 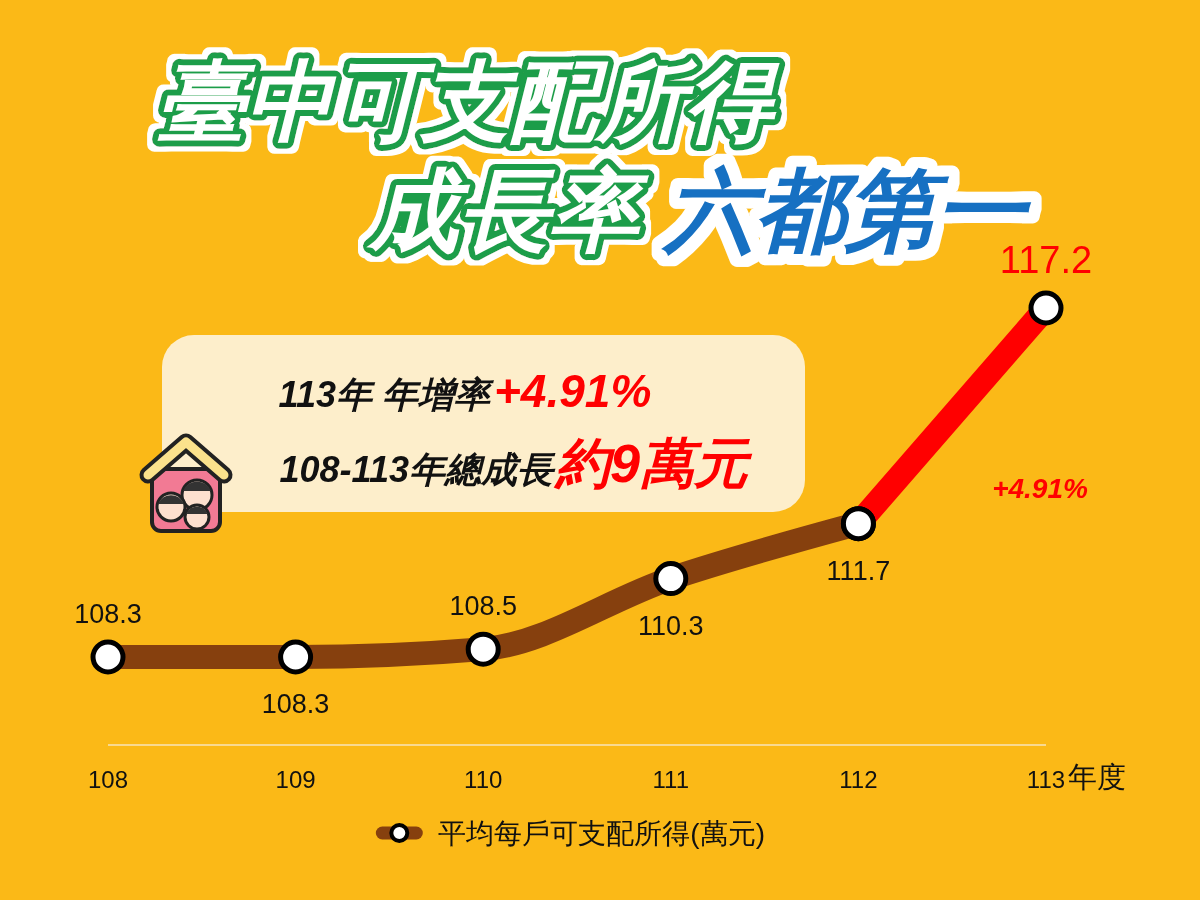 What do you see at coordinates (483, 606) in the screenshot?
I see `data-label: 108.5` at bounding box center [483, 606].